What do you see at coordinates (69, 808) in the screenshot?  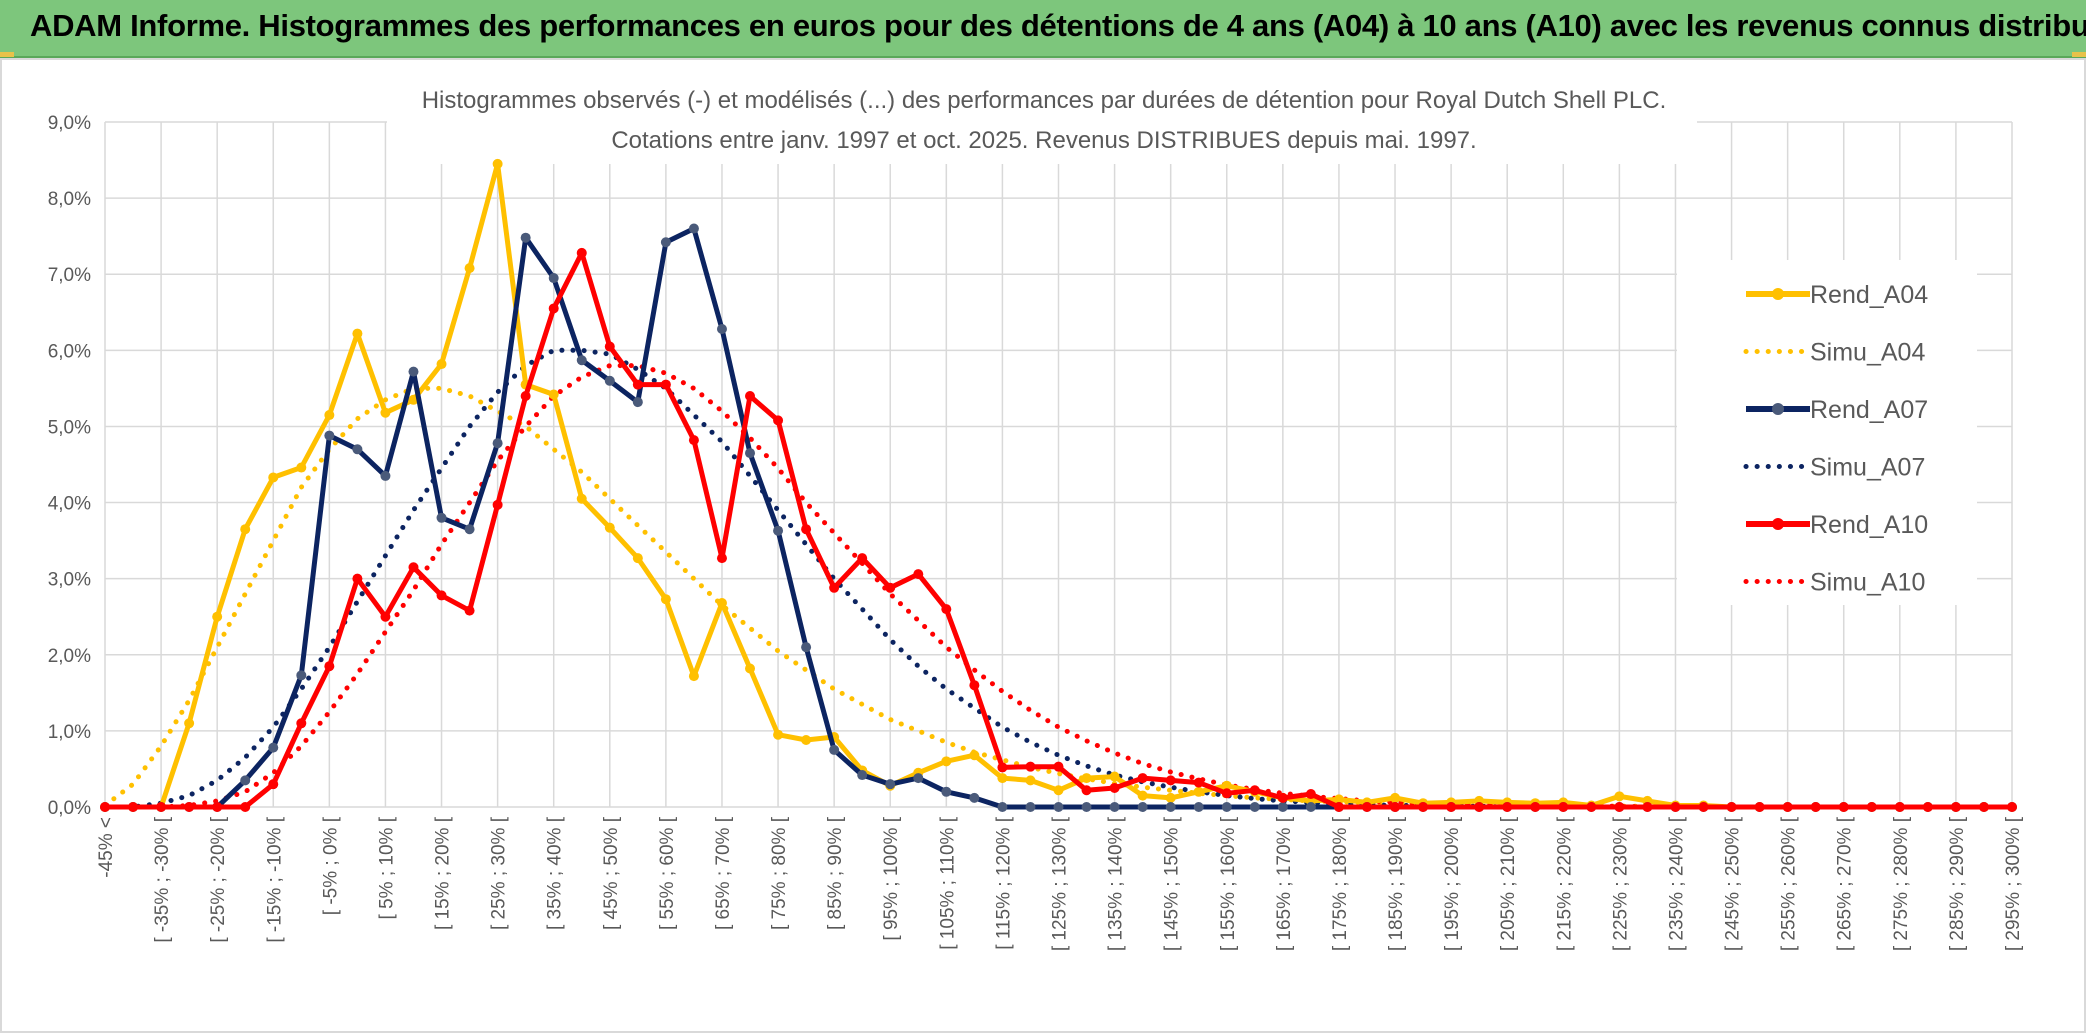 I see `y-tick-label: 0,0%` at bounding box center [69, 808].